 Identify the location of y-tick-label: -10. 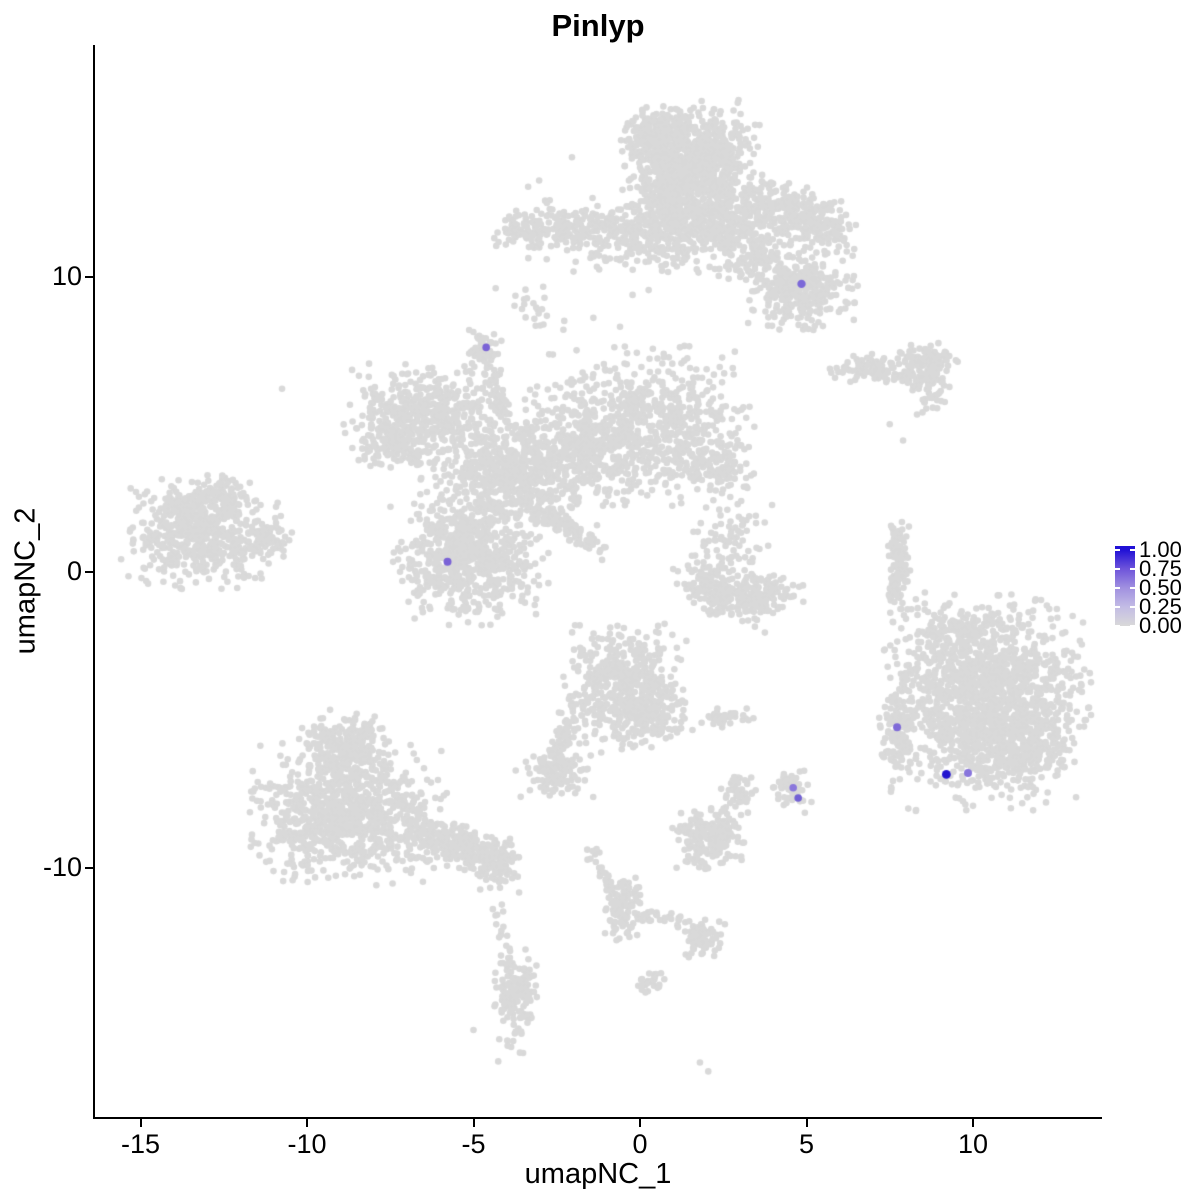
(62, 866).